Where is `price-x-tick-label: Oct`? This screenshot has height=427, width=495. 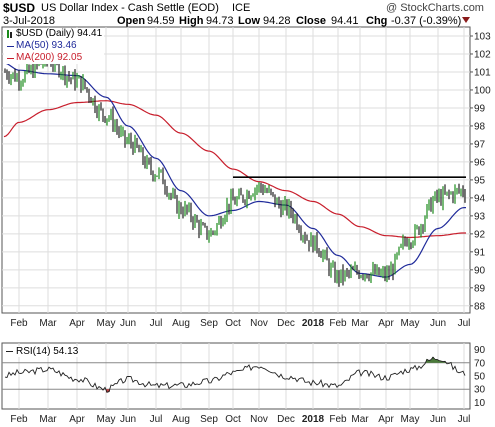 price-x-tick-label: Oct is located at coordinates (233, 323).